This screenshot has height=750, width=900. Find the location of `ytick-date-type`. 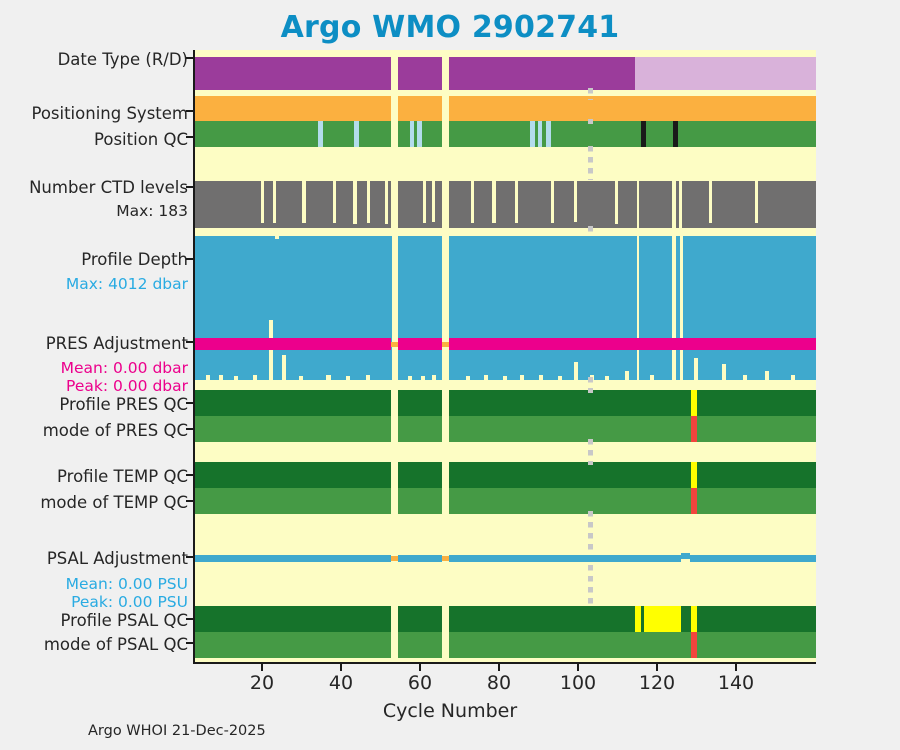

ytick-date-type is located at coordinates (190, 58).